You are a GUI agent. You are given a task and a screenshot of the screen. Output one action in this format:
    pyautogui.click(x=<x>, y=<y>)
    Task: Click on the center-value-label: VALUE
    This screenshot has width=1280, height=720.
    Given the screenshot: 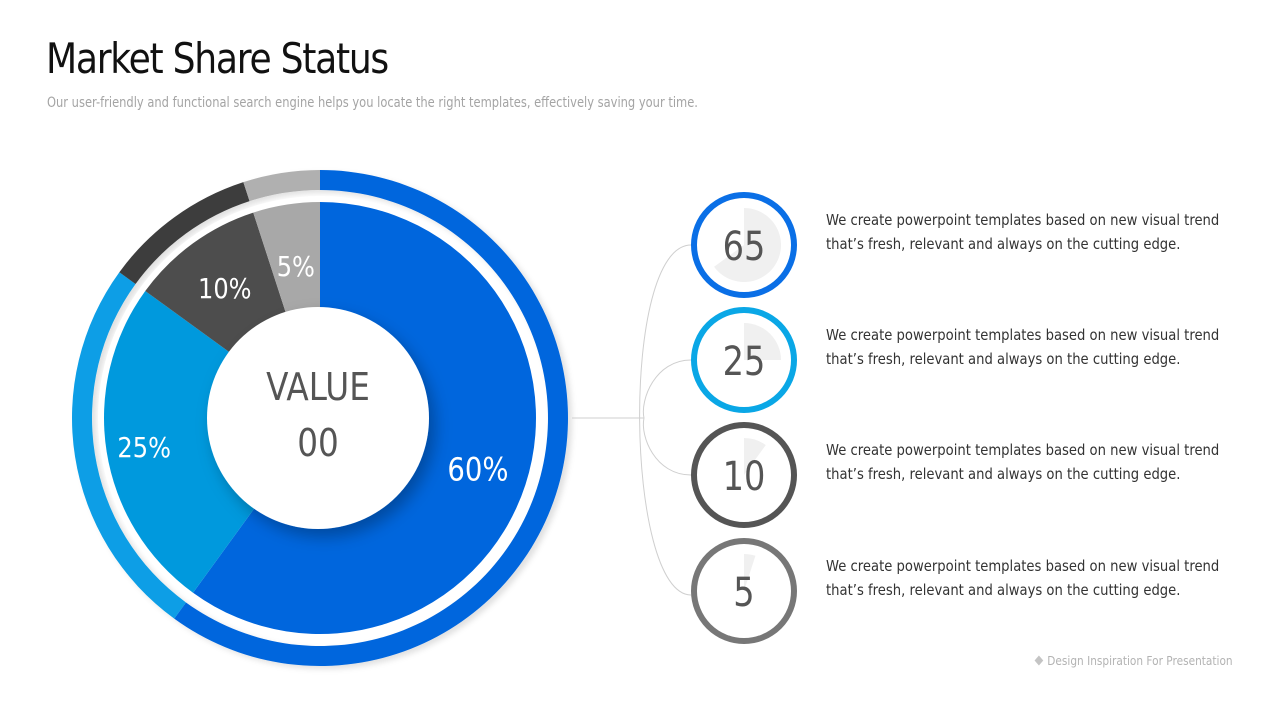 What is the action you would take?
    pyautogui.click(x=318, y=388)
    